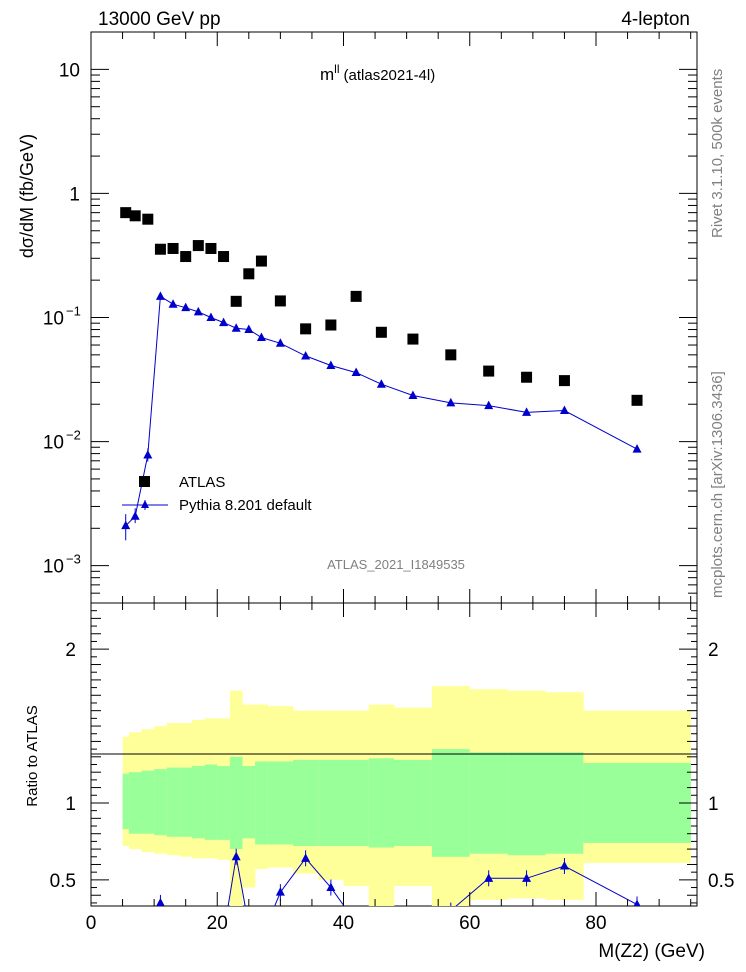 The image size is (746, 972). Describe the element at coordinates (396, 564) in the screenshot. I see `analysis-watermark: ATLAS_2021_I1849535` at that location.